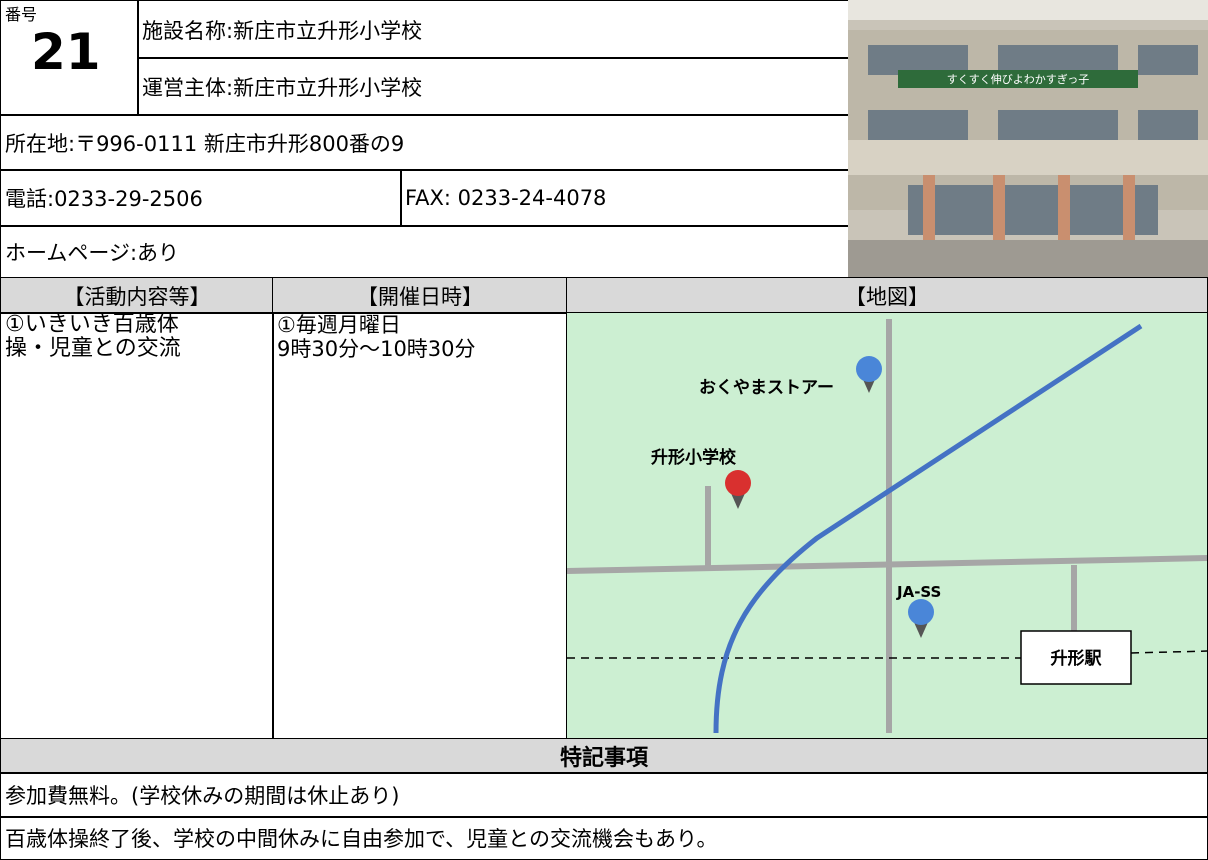  I want to click on schedule-line: 9時30分～10時30分, so click(376, 349).